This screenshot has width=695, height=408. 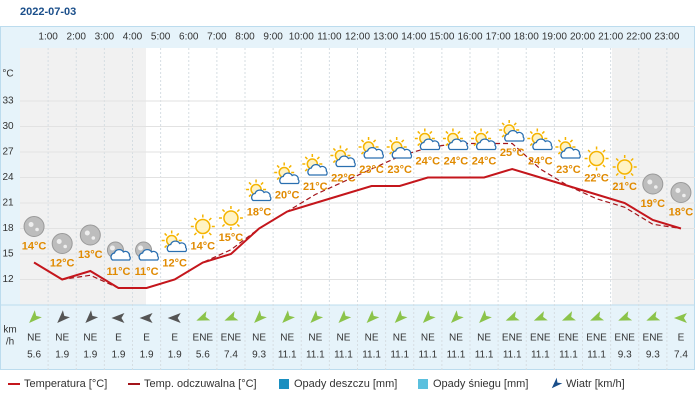 What do you see at coordinates (77, 37) in the screenshot?
I see `hour-label: 2:00` at bounding box center [77, 37].